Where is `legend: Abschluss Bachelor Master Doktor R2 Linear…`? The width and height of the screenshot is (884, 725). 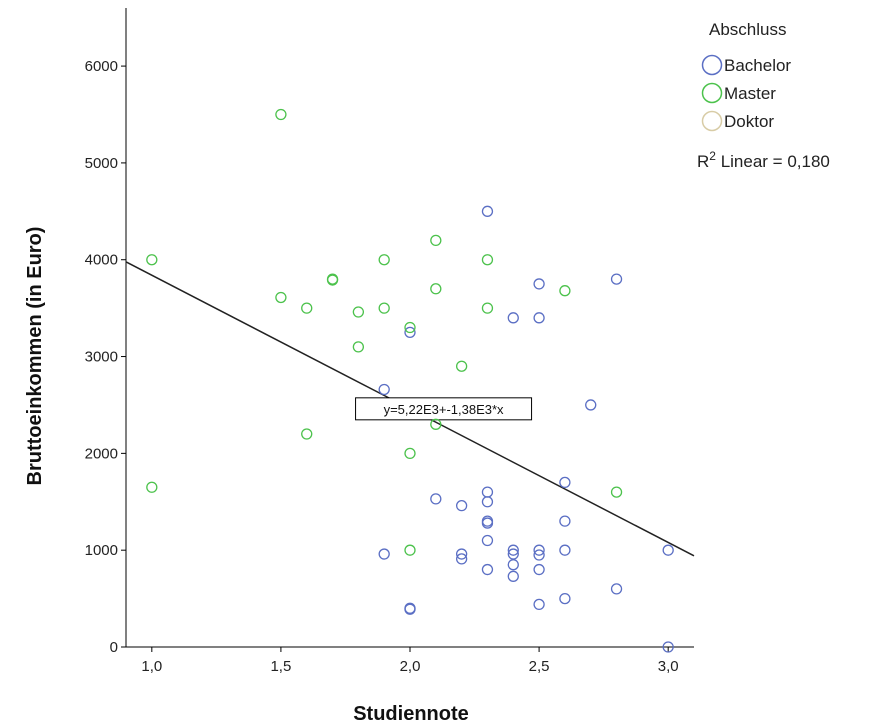 legend: Abschluss Bachelor Master Doktor R2 Linear… is located at coordinates (763, 95).